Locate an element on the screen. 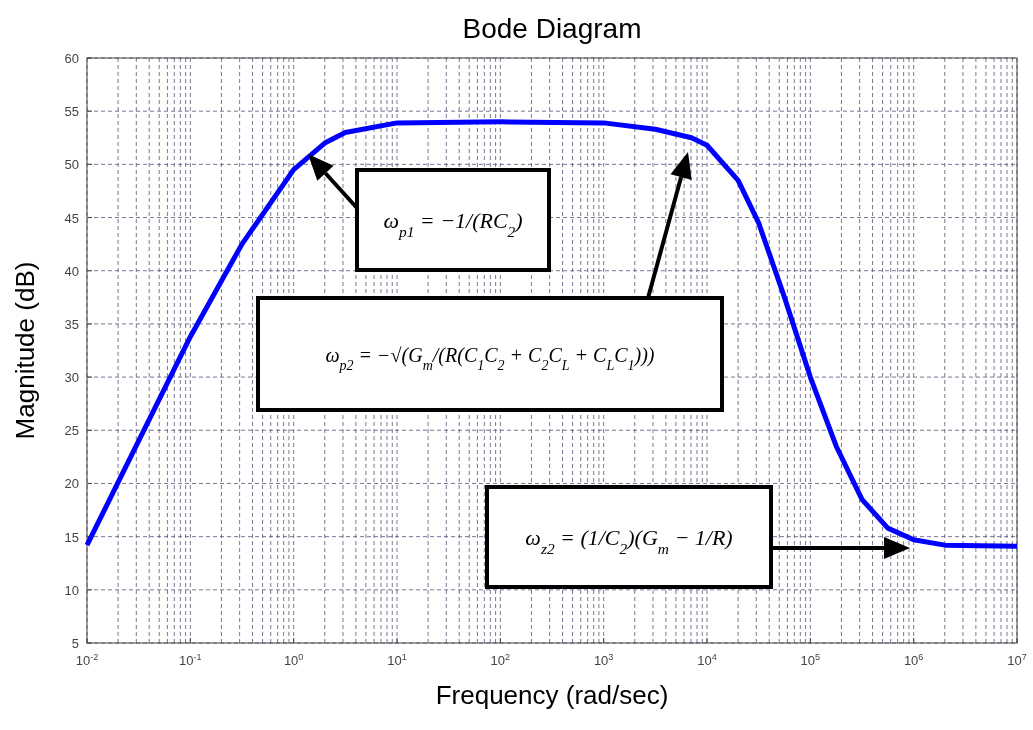 The width and height of the screenshot is (1033, 730). y-tick-label: 60 is located at coordinates (71, 58).